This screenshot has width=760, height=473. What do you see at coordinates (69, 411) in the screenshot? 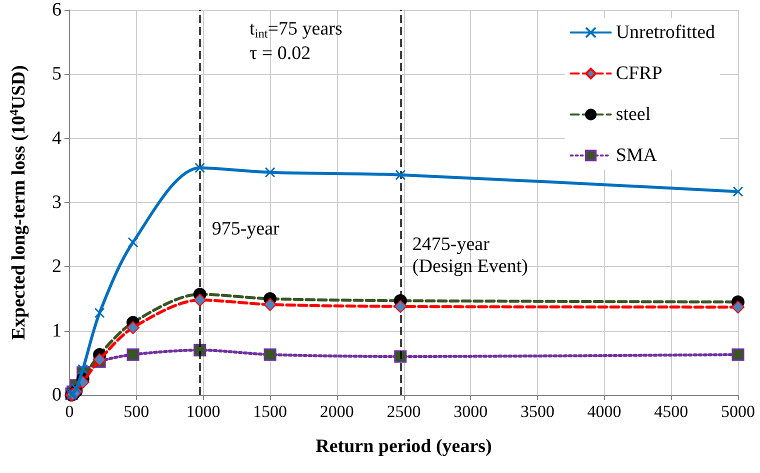
I see `x-tick-label: 0` at bounding box center [69, 411].